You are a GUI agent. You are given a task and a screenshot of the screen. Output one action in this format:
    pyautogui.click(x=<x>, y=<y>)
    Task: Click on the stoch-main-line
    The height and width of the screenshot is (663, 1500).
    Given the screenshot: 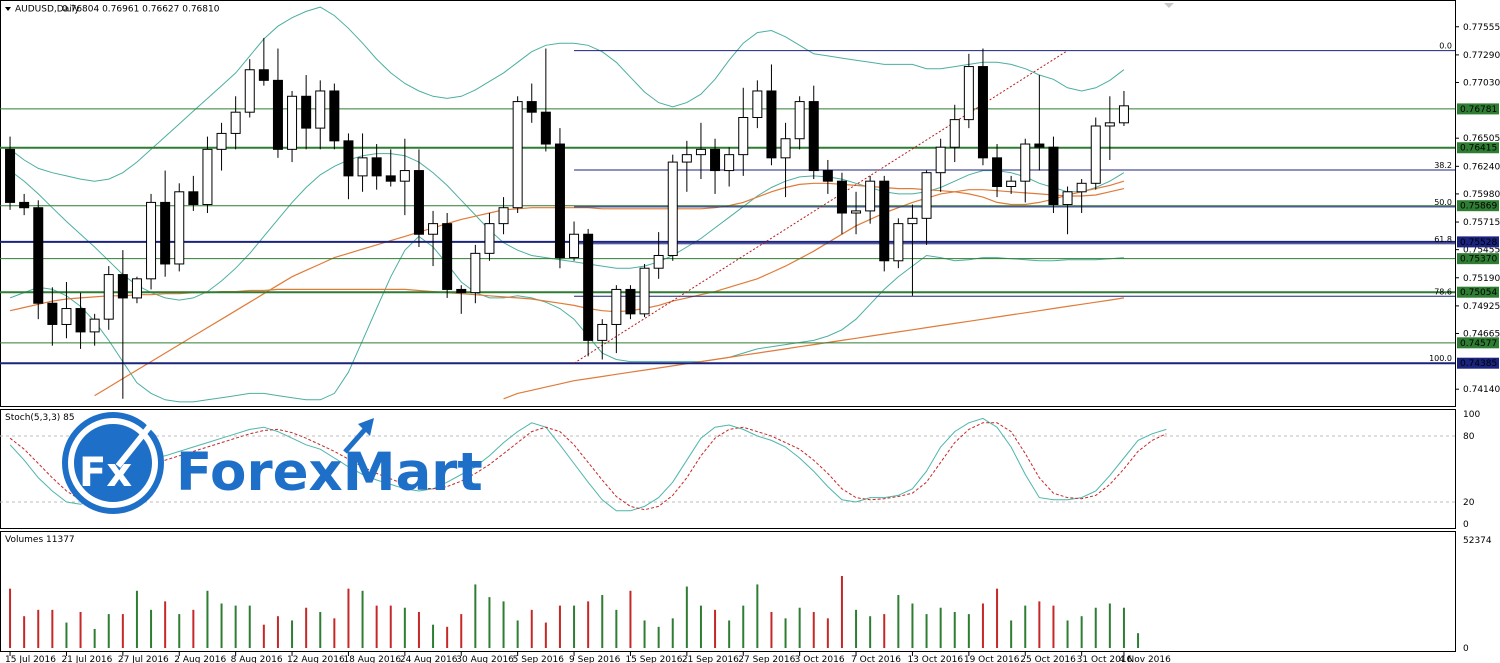 What is the action you would take?
    pyautogui.click(x=588, y=464)
    